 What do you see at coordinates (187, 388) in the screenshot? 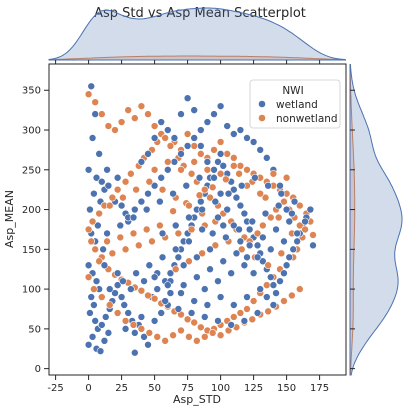
I see `x-tick-label: 75` at bounding box center [187, 388].